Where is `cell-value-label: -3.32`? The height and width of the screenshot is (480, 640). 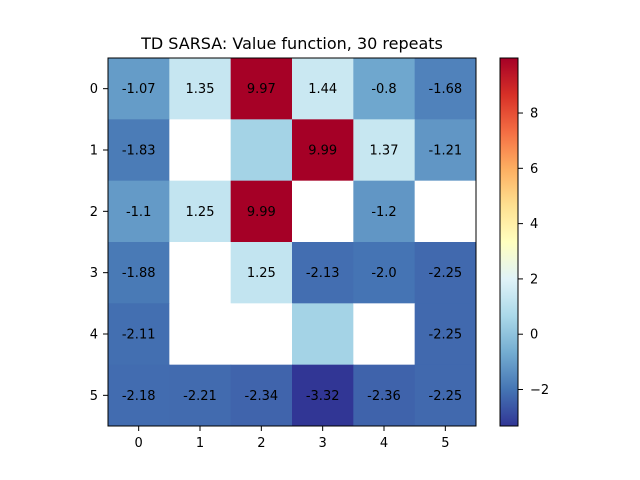 cell-value-label: -3.32 is located at coordinates (323, 396).